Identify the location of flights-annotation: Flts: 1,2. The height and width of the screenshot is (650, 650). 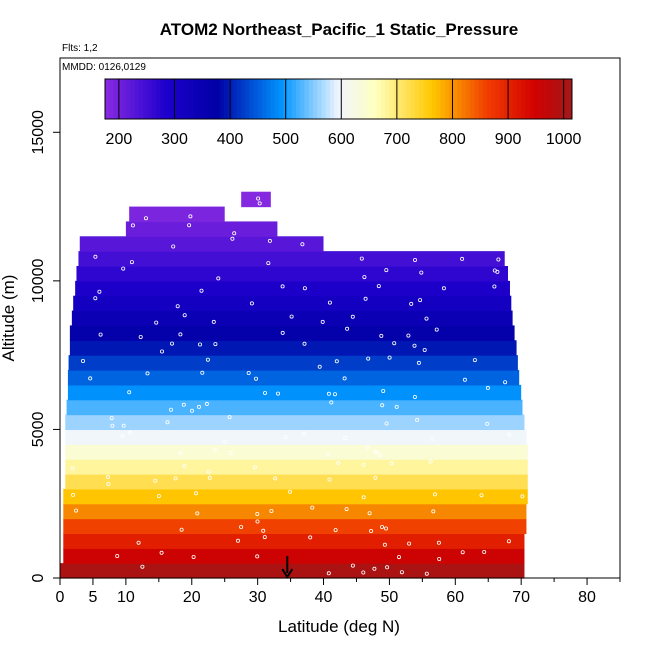
(80, 48).